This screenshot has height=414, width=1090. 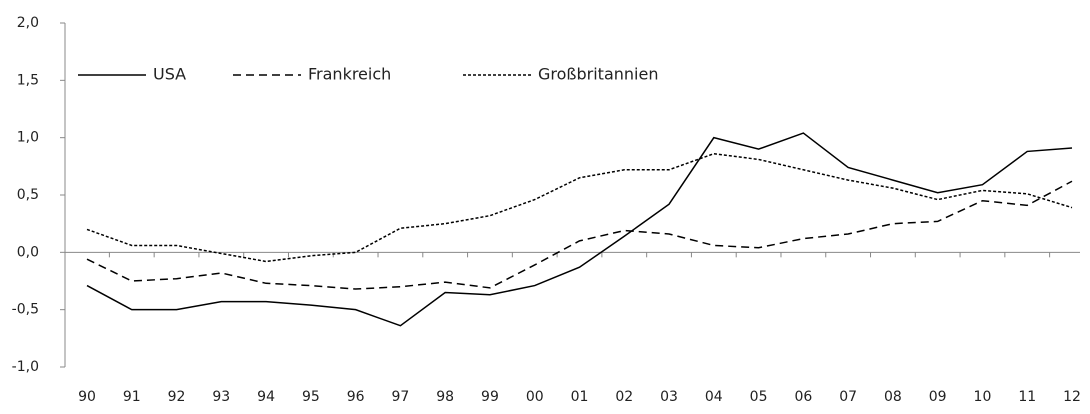 What do you see at coordinates (598, 74) in the screenshot?
I see `legend-label: Großbritannien` at bounding box center [598, 74].